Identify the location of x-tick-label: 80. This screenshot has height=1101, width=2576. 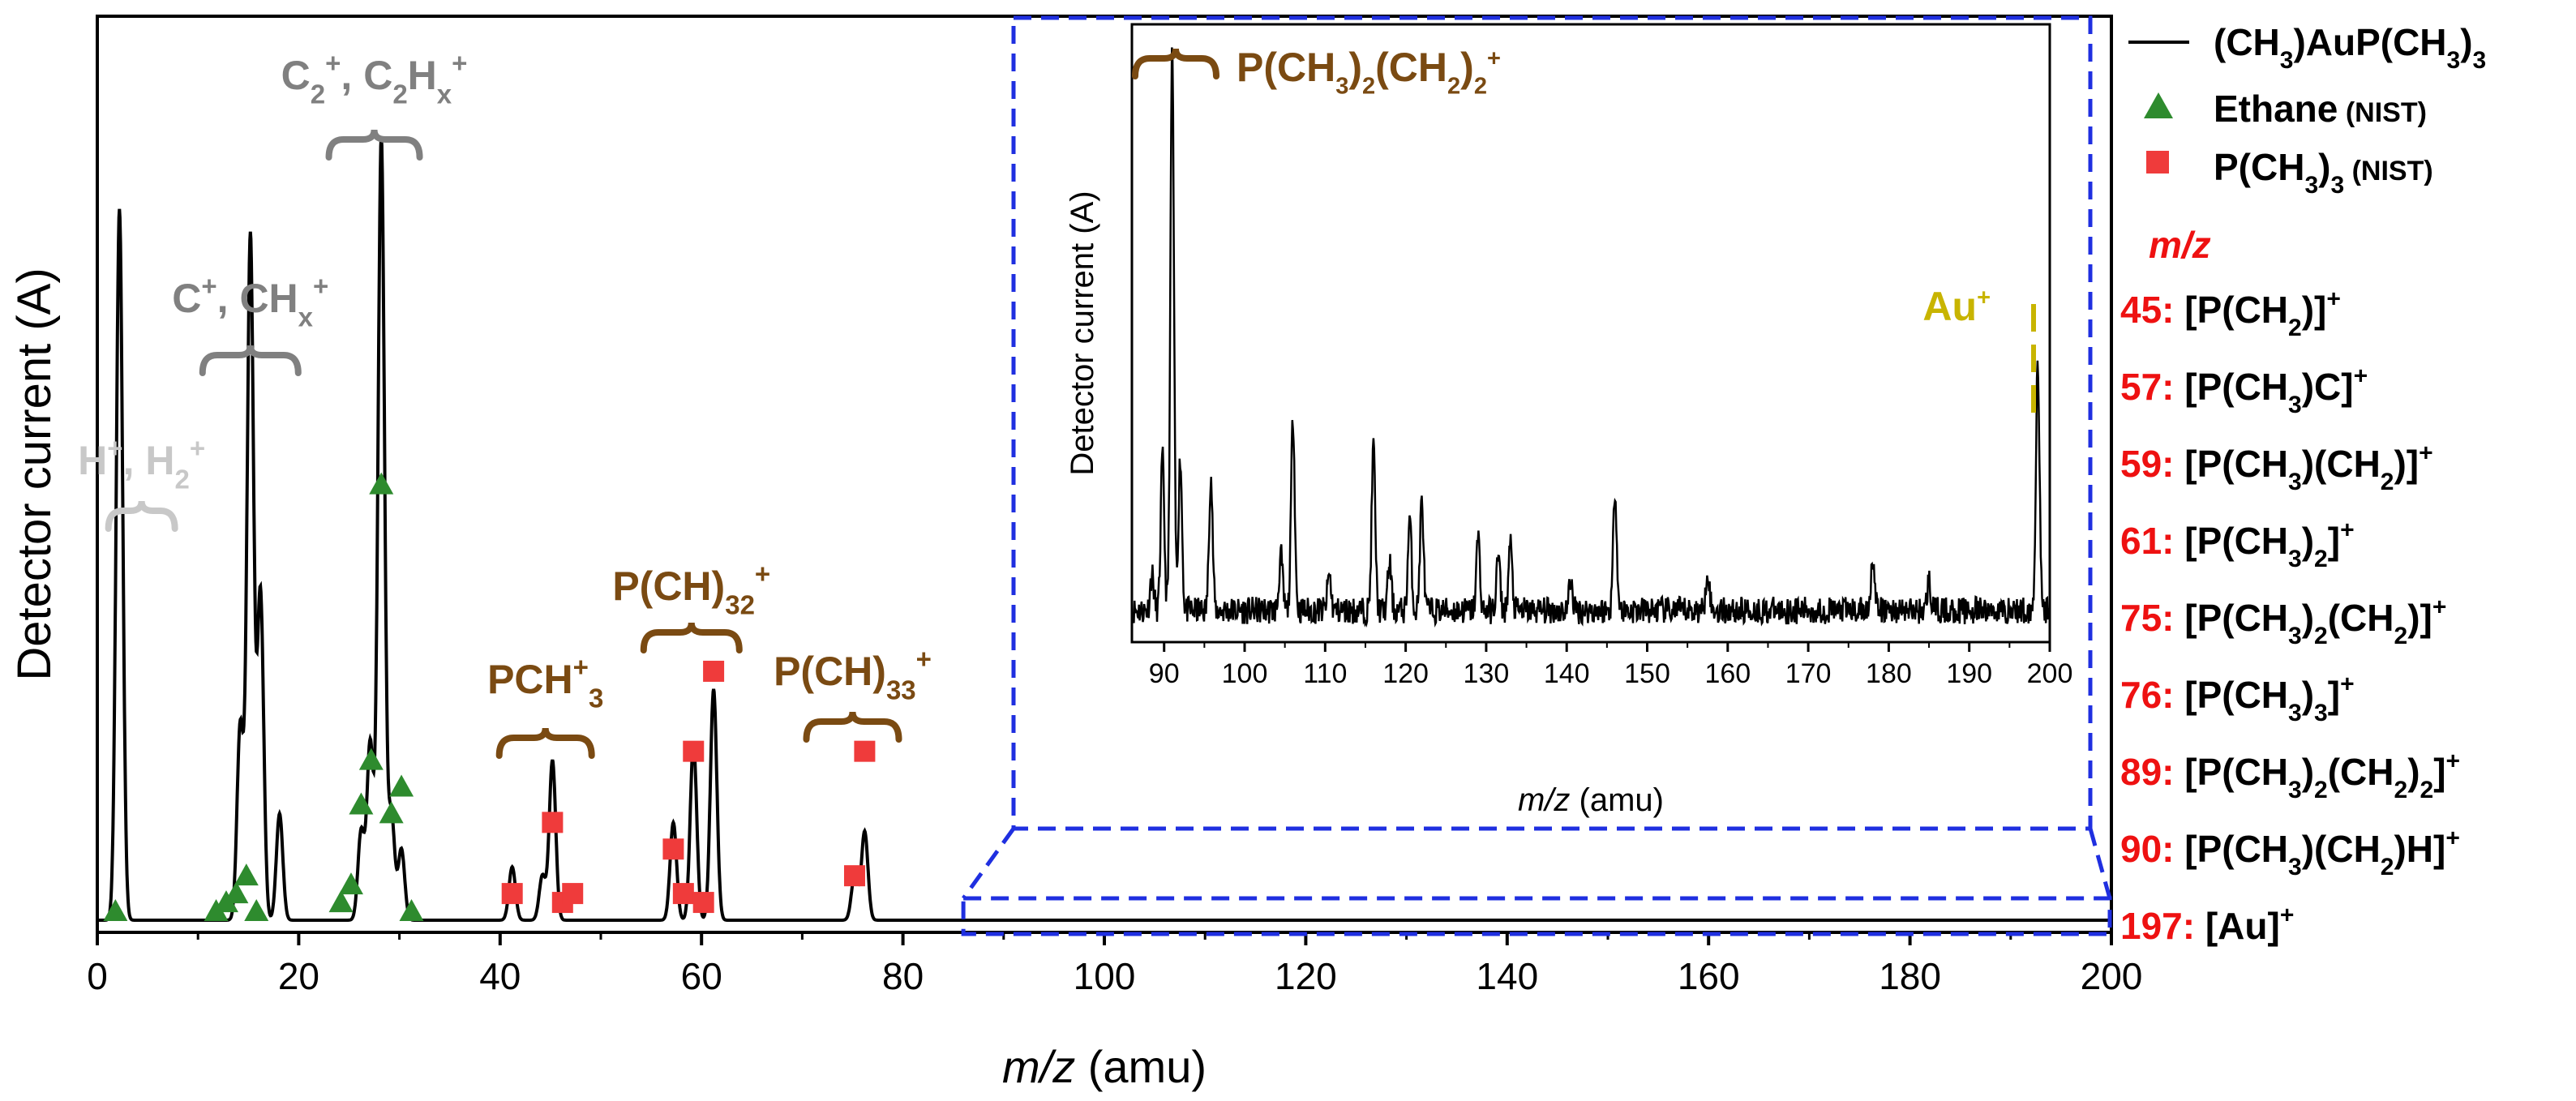
(903, 976).